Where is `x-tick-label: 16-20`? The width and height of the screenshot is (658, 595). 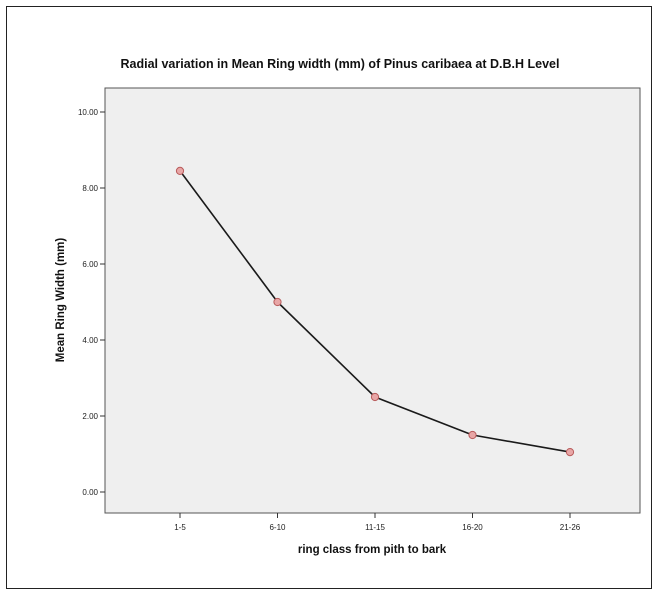
x-tick-label: 16-20 is located at coordinates (472, 527).